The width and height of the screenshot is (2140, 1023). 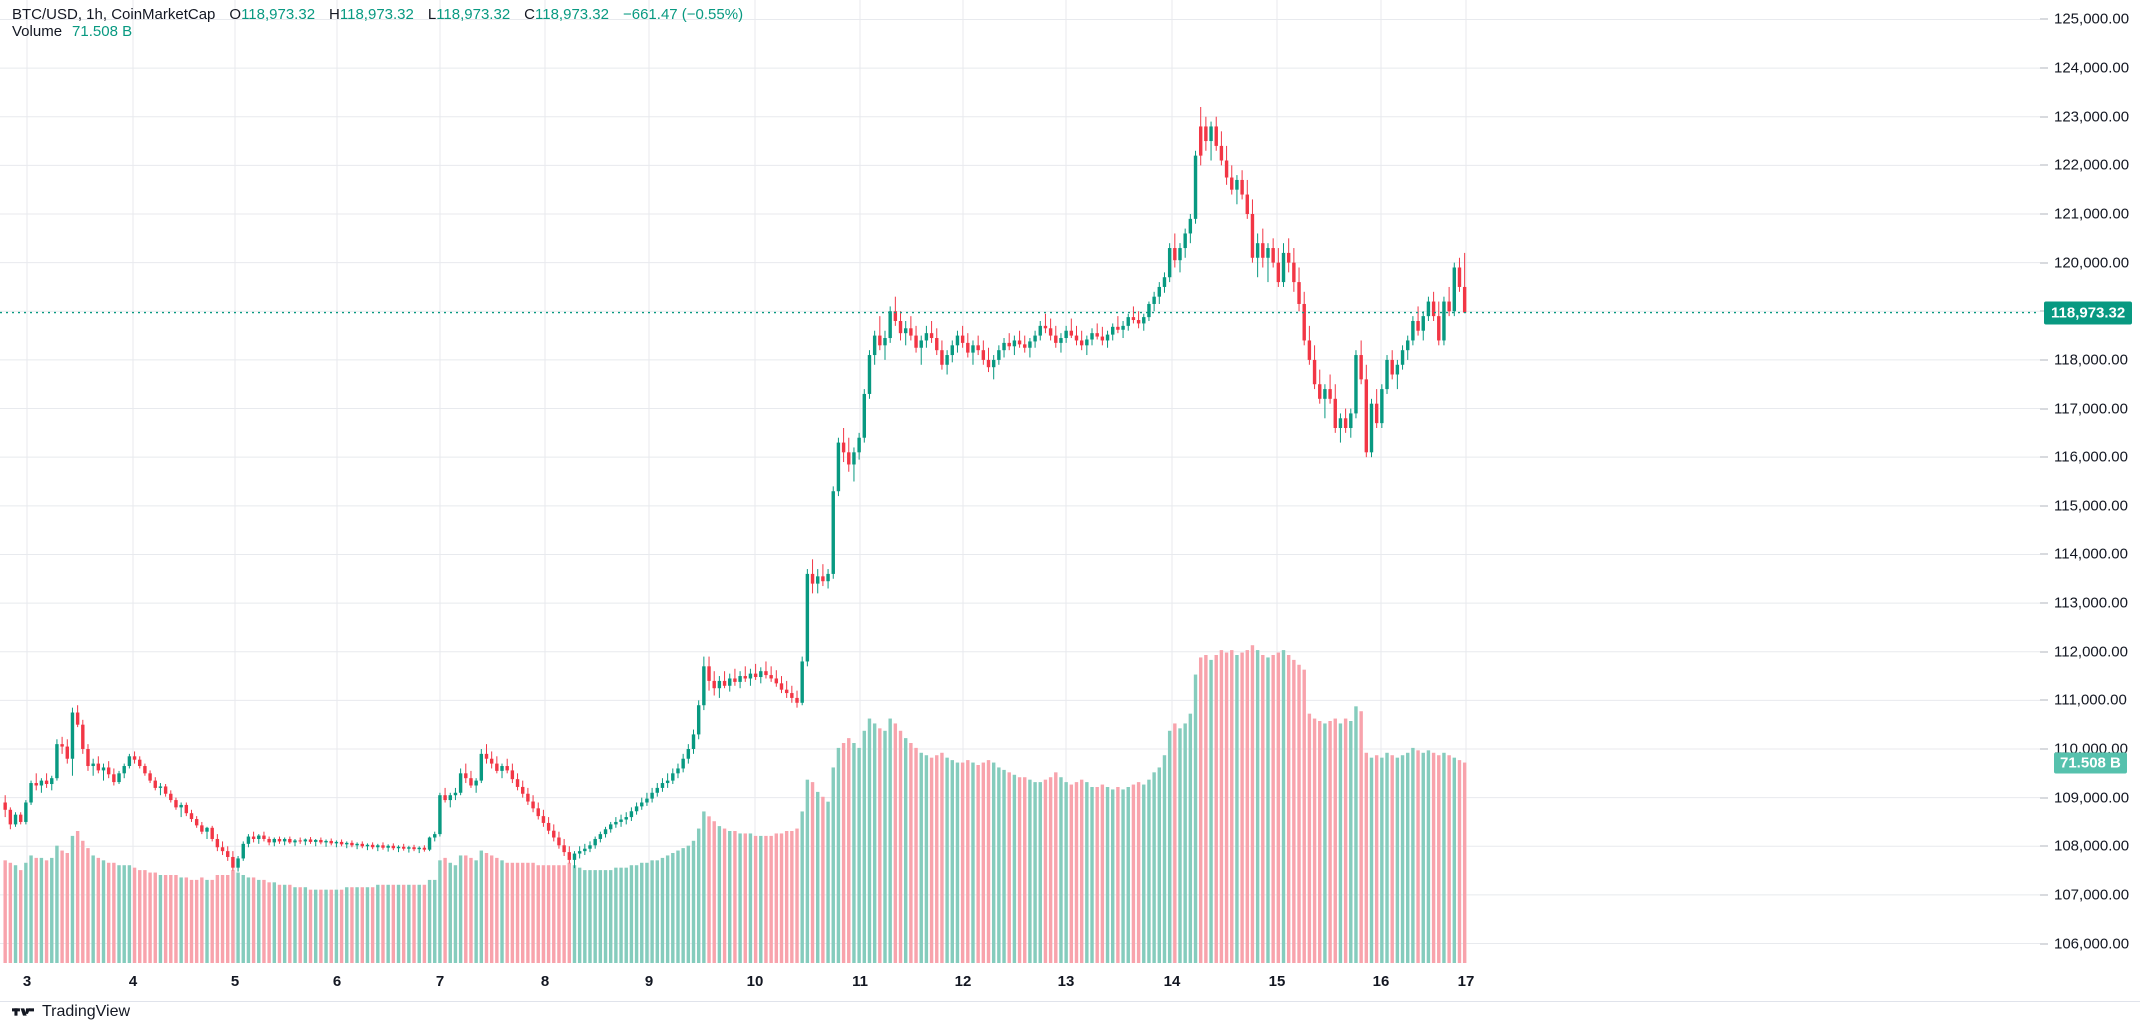 What do you see at coordinates (1172, 981) in the screenshot?
I see `time-tick-label: 14` at bounding box center [1172, 981].